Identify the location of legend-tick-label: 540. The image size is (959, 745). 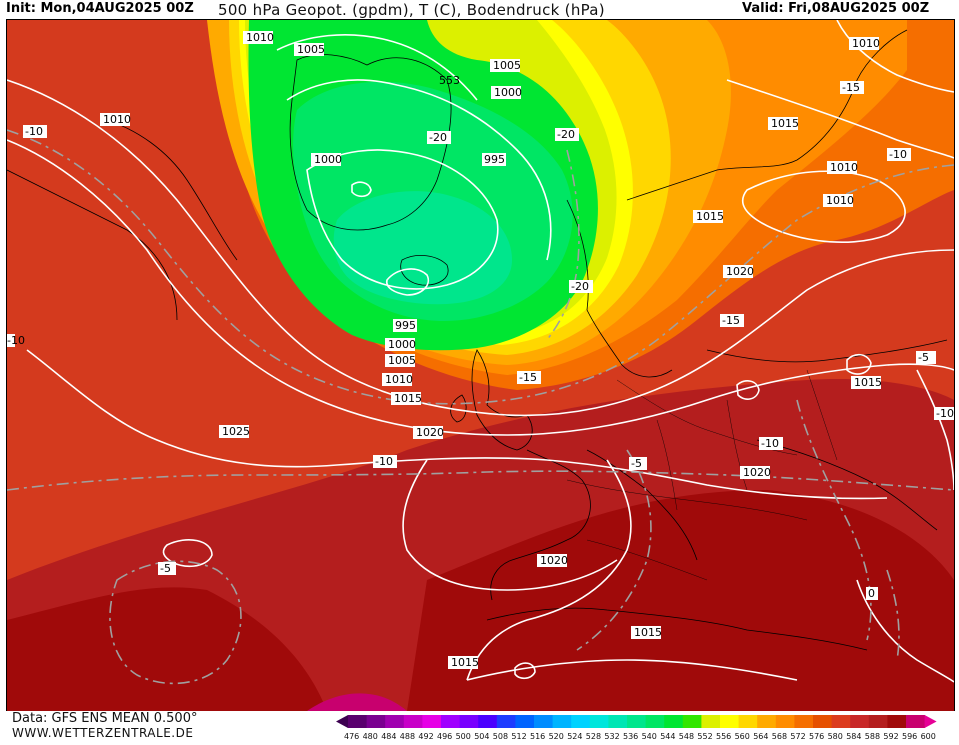
(649, 736).